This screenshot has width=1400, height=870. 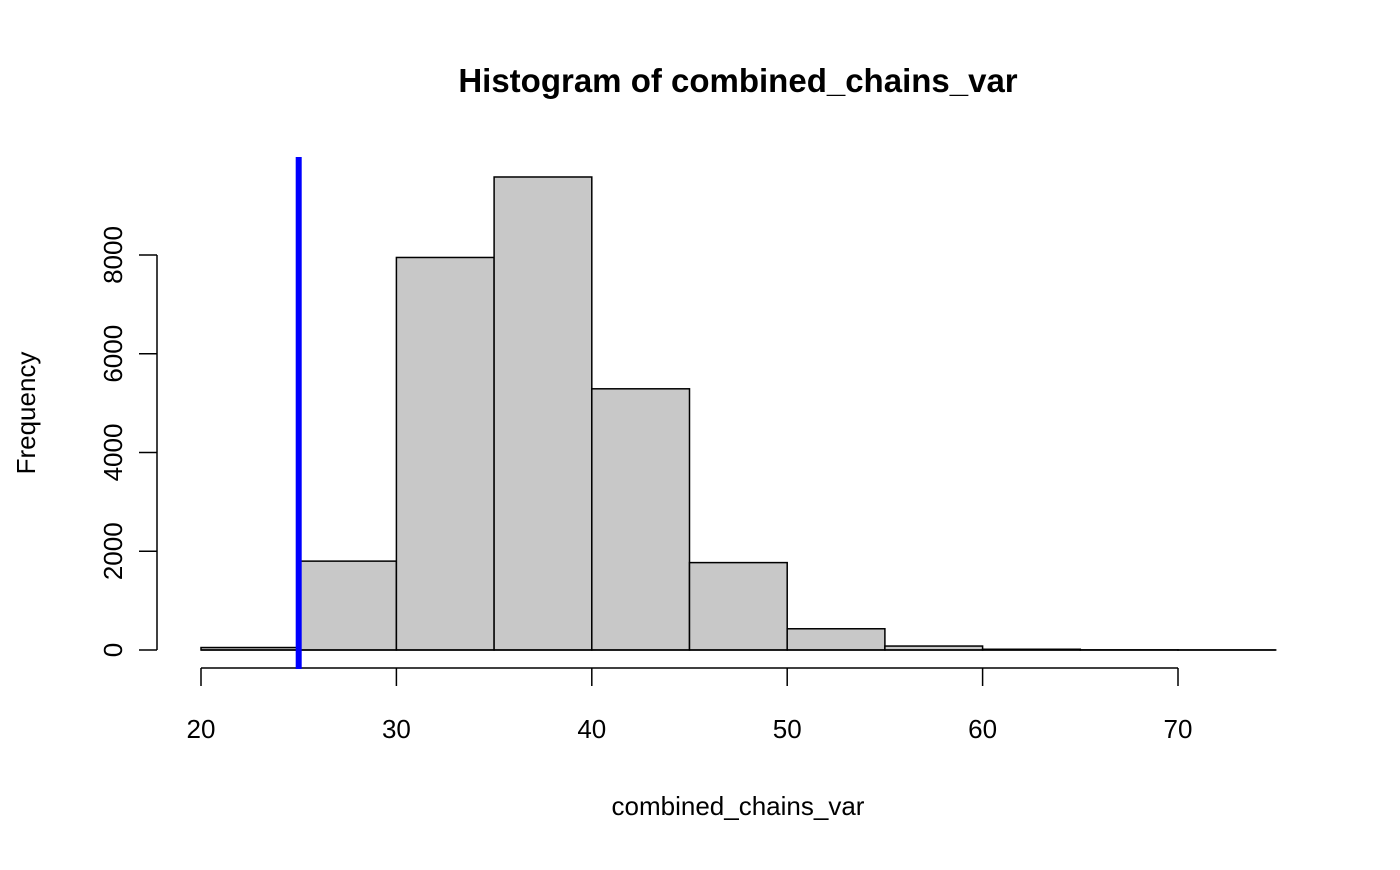 What do you see at coordinates (737, 80) in the screenshot?
I see `chart-title: Histogram of combined_chains_var` at bounding box center [737, 80].